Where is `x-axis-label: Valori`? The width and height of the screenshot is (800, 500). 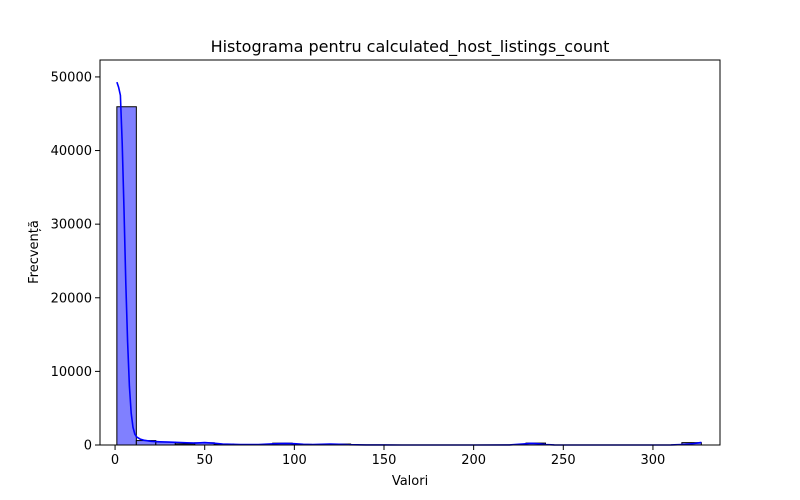 x-axis-label: Valori is located at coordinates (410, 481).